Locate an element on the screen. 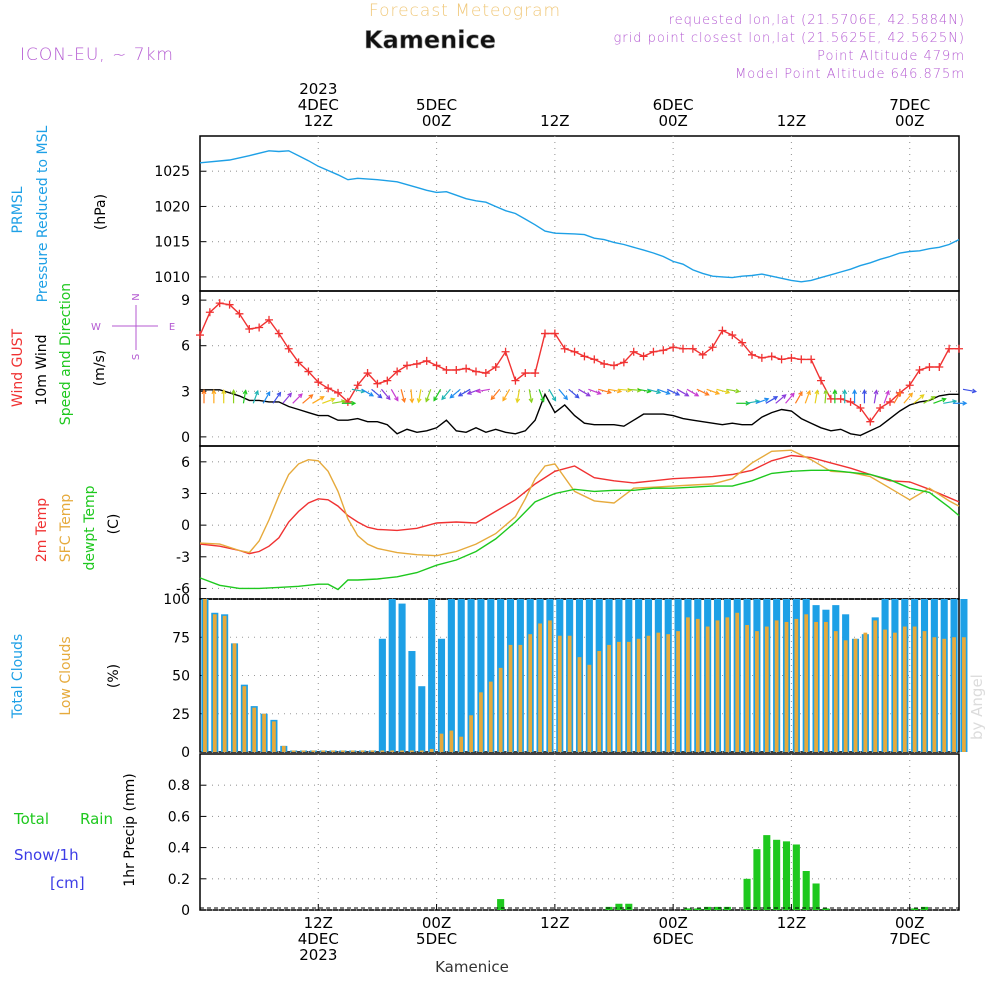 The image size is (1000, 1004). compass-north: N is located at coordinates (136, 296).